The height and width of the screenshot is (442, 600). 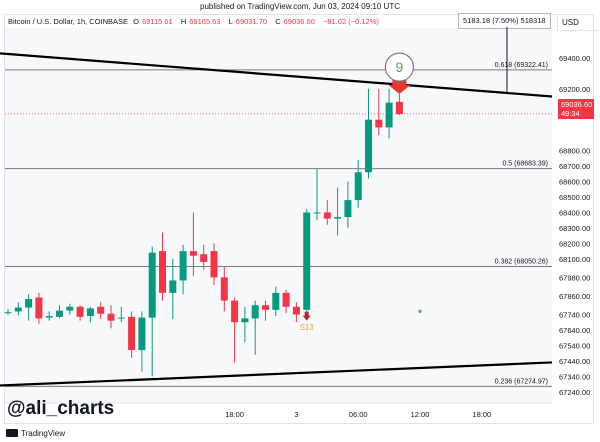 I want to click on count-label: 9, so click(x=400, y=67).